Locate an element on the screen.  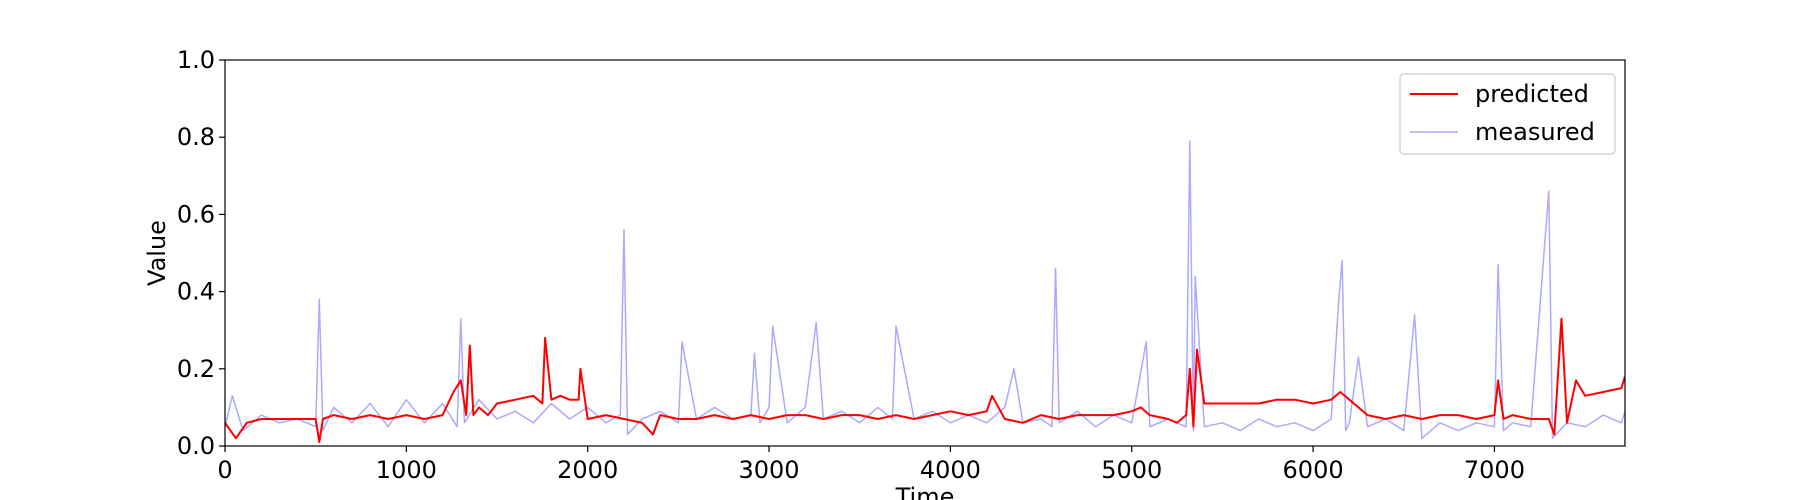
legend-label-measured: measured is located at coordinates (1535, 132).